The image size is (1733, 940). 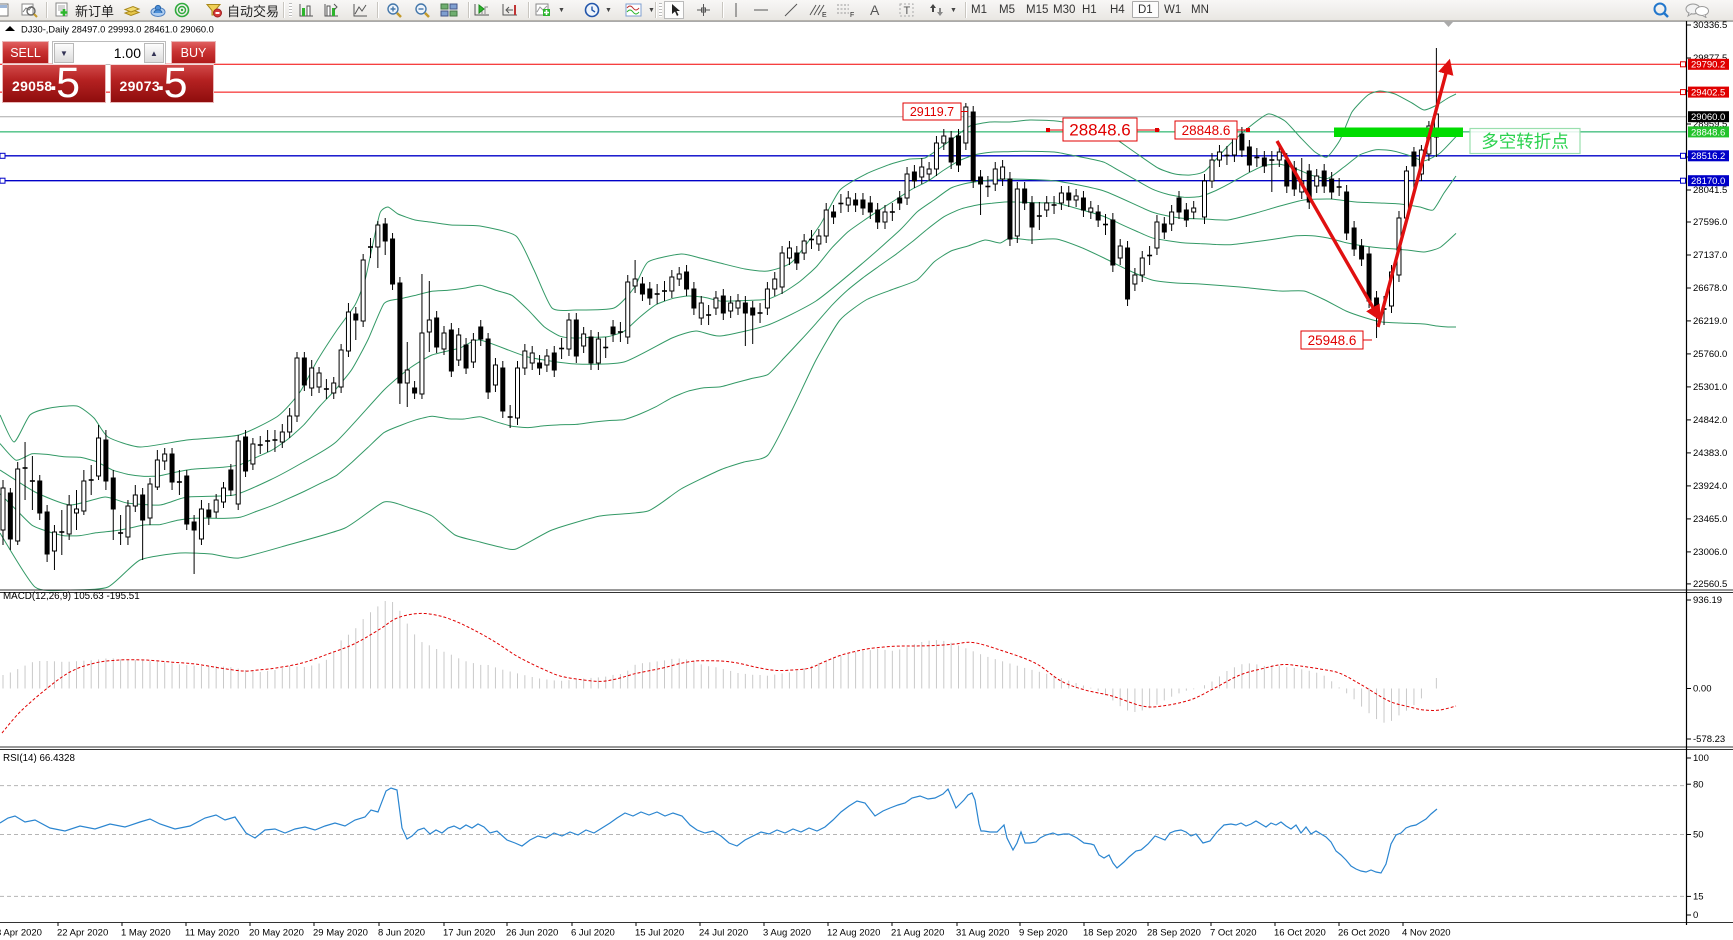 I want to click on svg-text: 23465.0, so click(x=1710, y=519).